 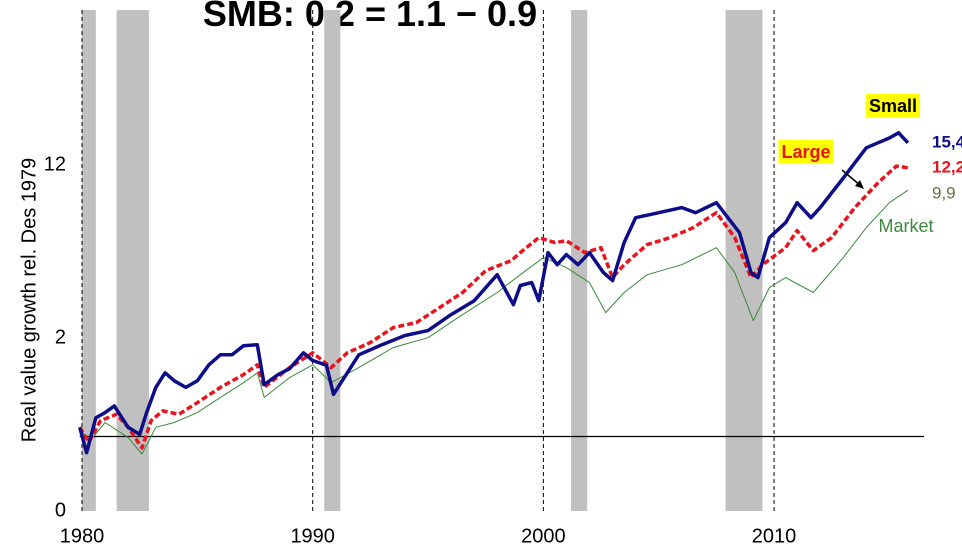 I want to click on x-tick-label: 1980, so click(x=82, y=536).